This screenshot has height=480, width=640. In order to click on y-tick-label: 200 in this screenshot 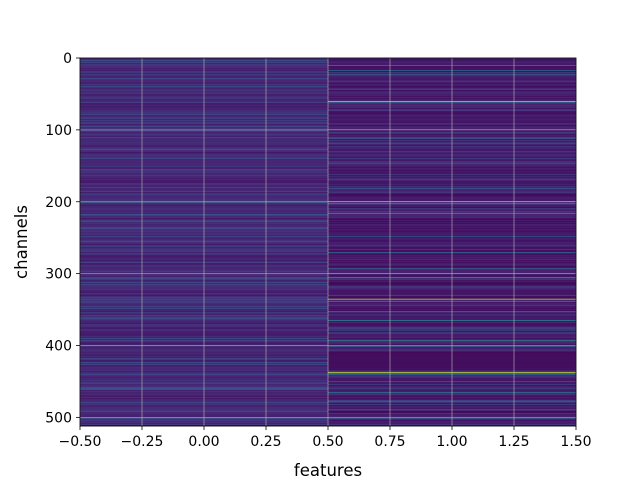, I will do `click(58, 203)`.